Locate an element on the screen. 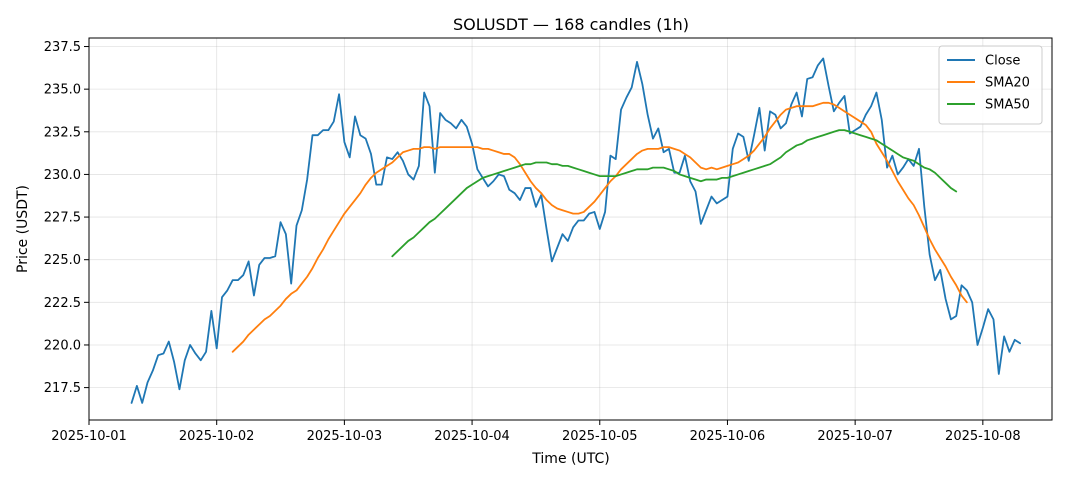 Image resolution: width=1068 pixels, height=481 pixels. legend-label-sma20: SMA20 is located at coordinates (1007, 83).